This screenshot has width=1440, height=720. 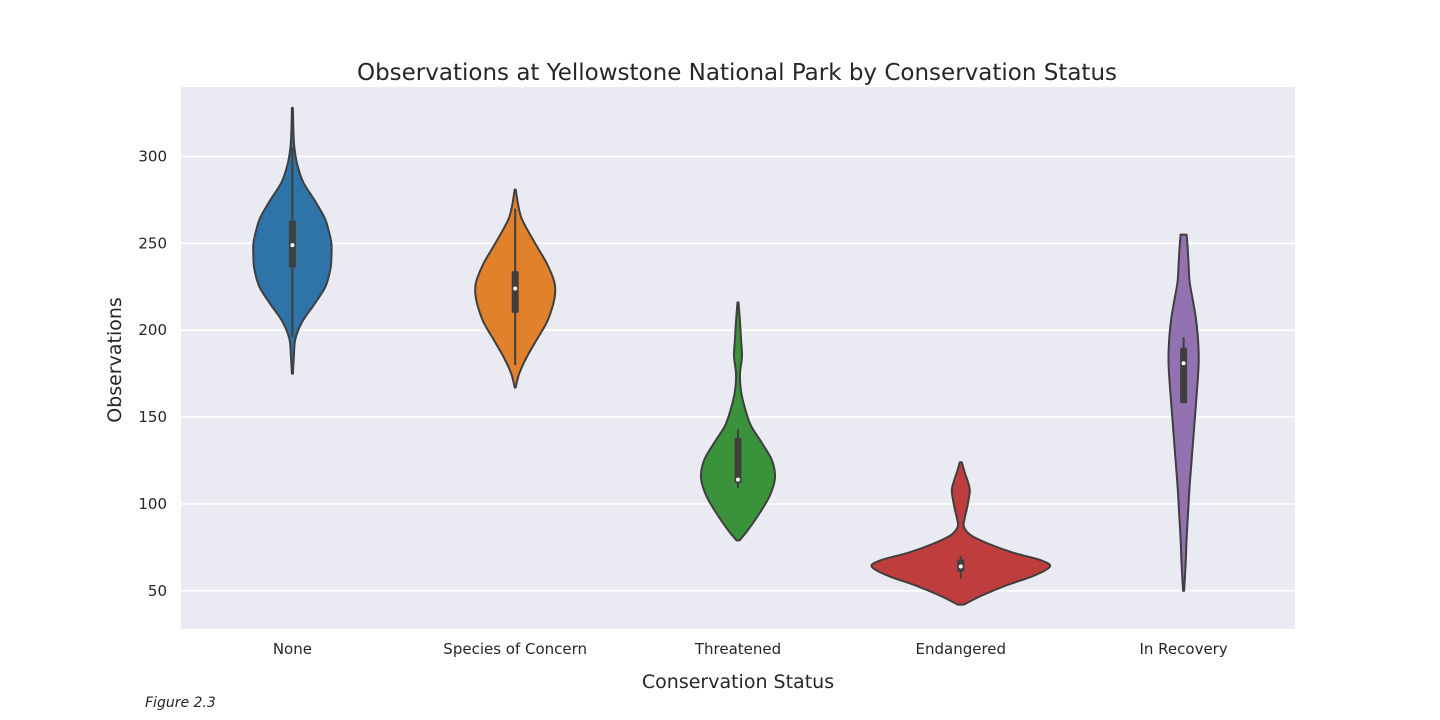 What do you see at coordinates (180, 703) in the screenshot?
I see `figure-caption: Figure 2.3` at bounding box center [180, 703].